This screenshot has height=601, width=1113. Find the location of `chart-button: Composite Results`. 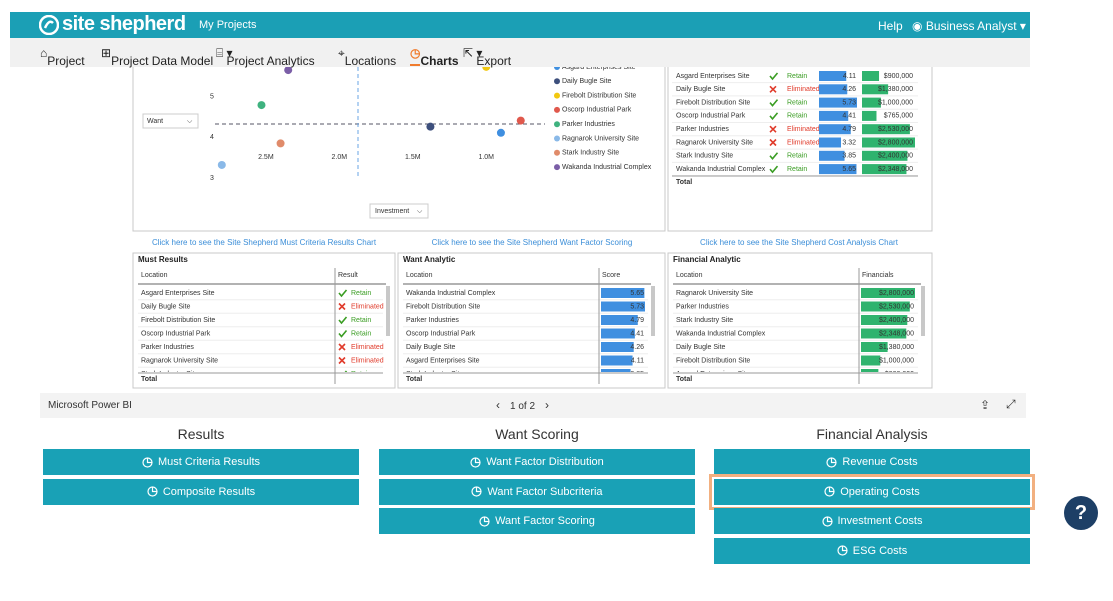

chart-button: Composite Results is located at coordinates (201, 491).